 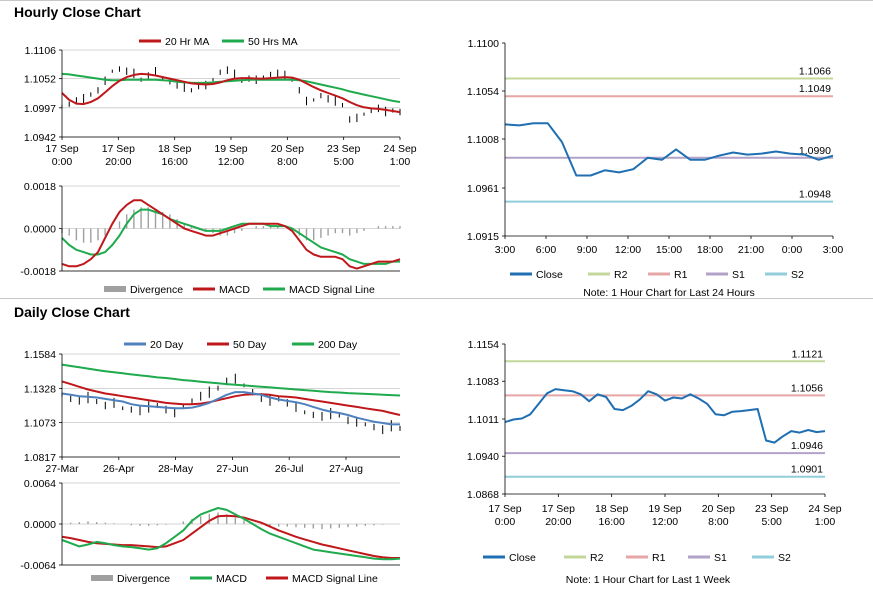 What do you see at coordinates (807, 446) in the screenshot?
I see `weekly-levels-level-label-s1: 1.0946` at bounding box center [807, 446].